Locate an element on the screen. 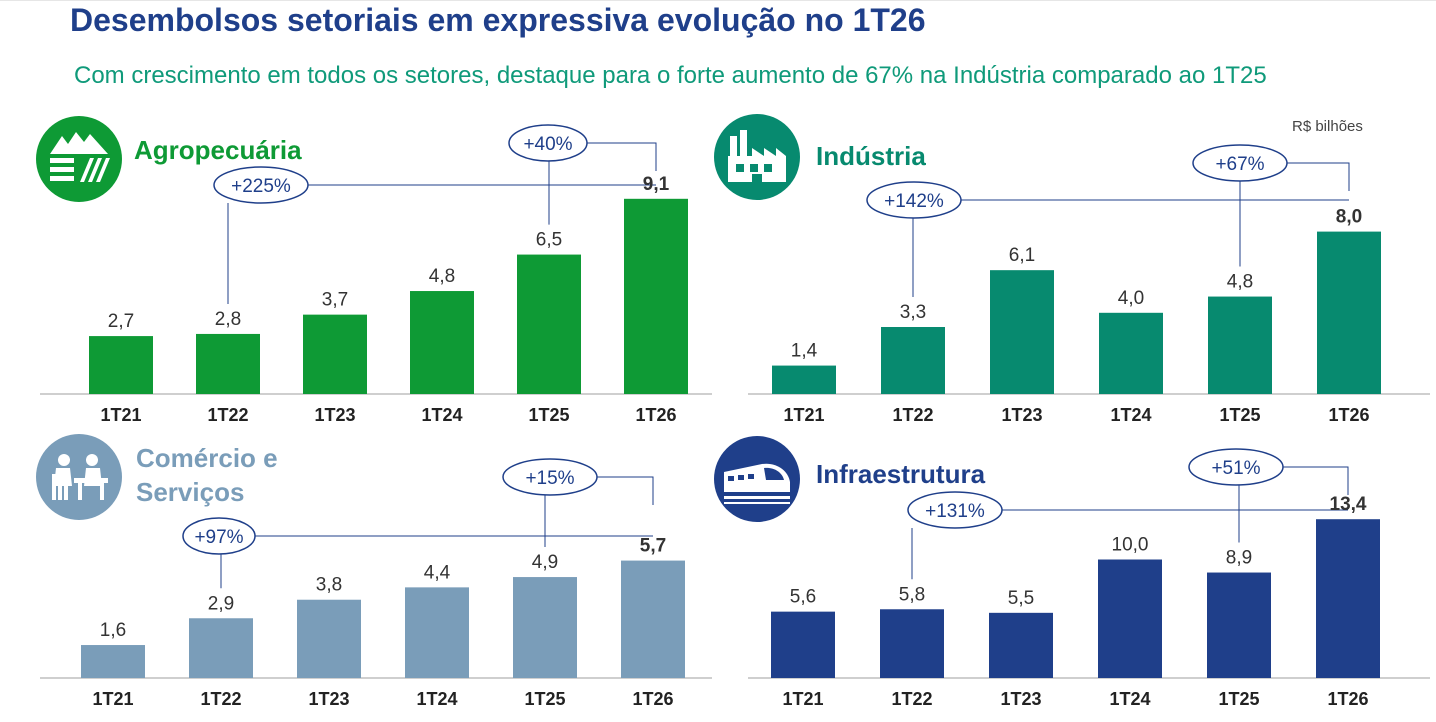  data-label: 4,4 is located at coordinates (437, 572).